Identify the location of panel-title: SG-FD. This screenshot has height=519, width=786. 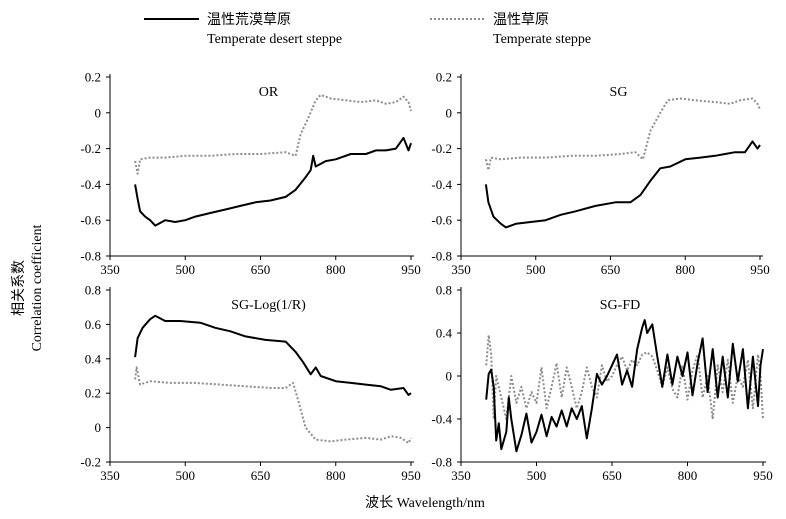
(620, 305).